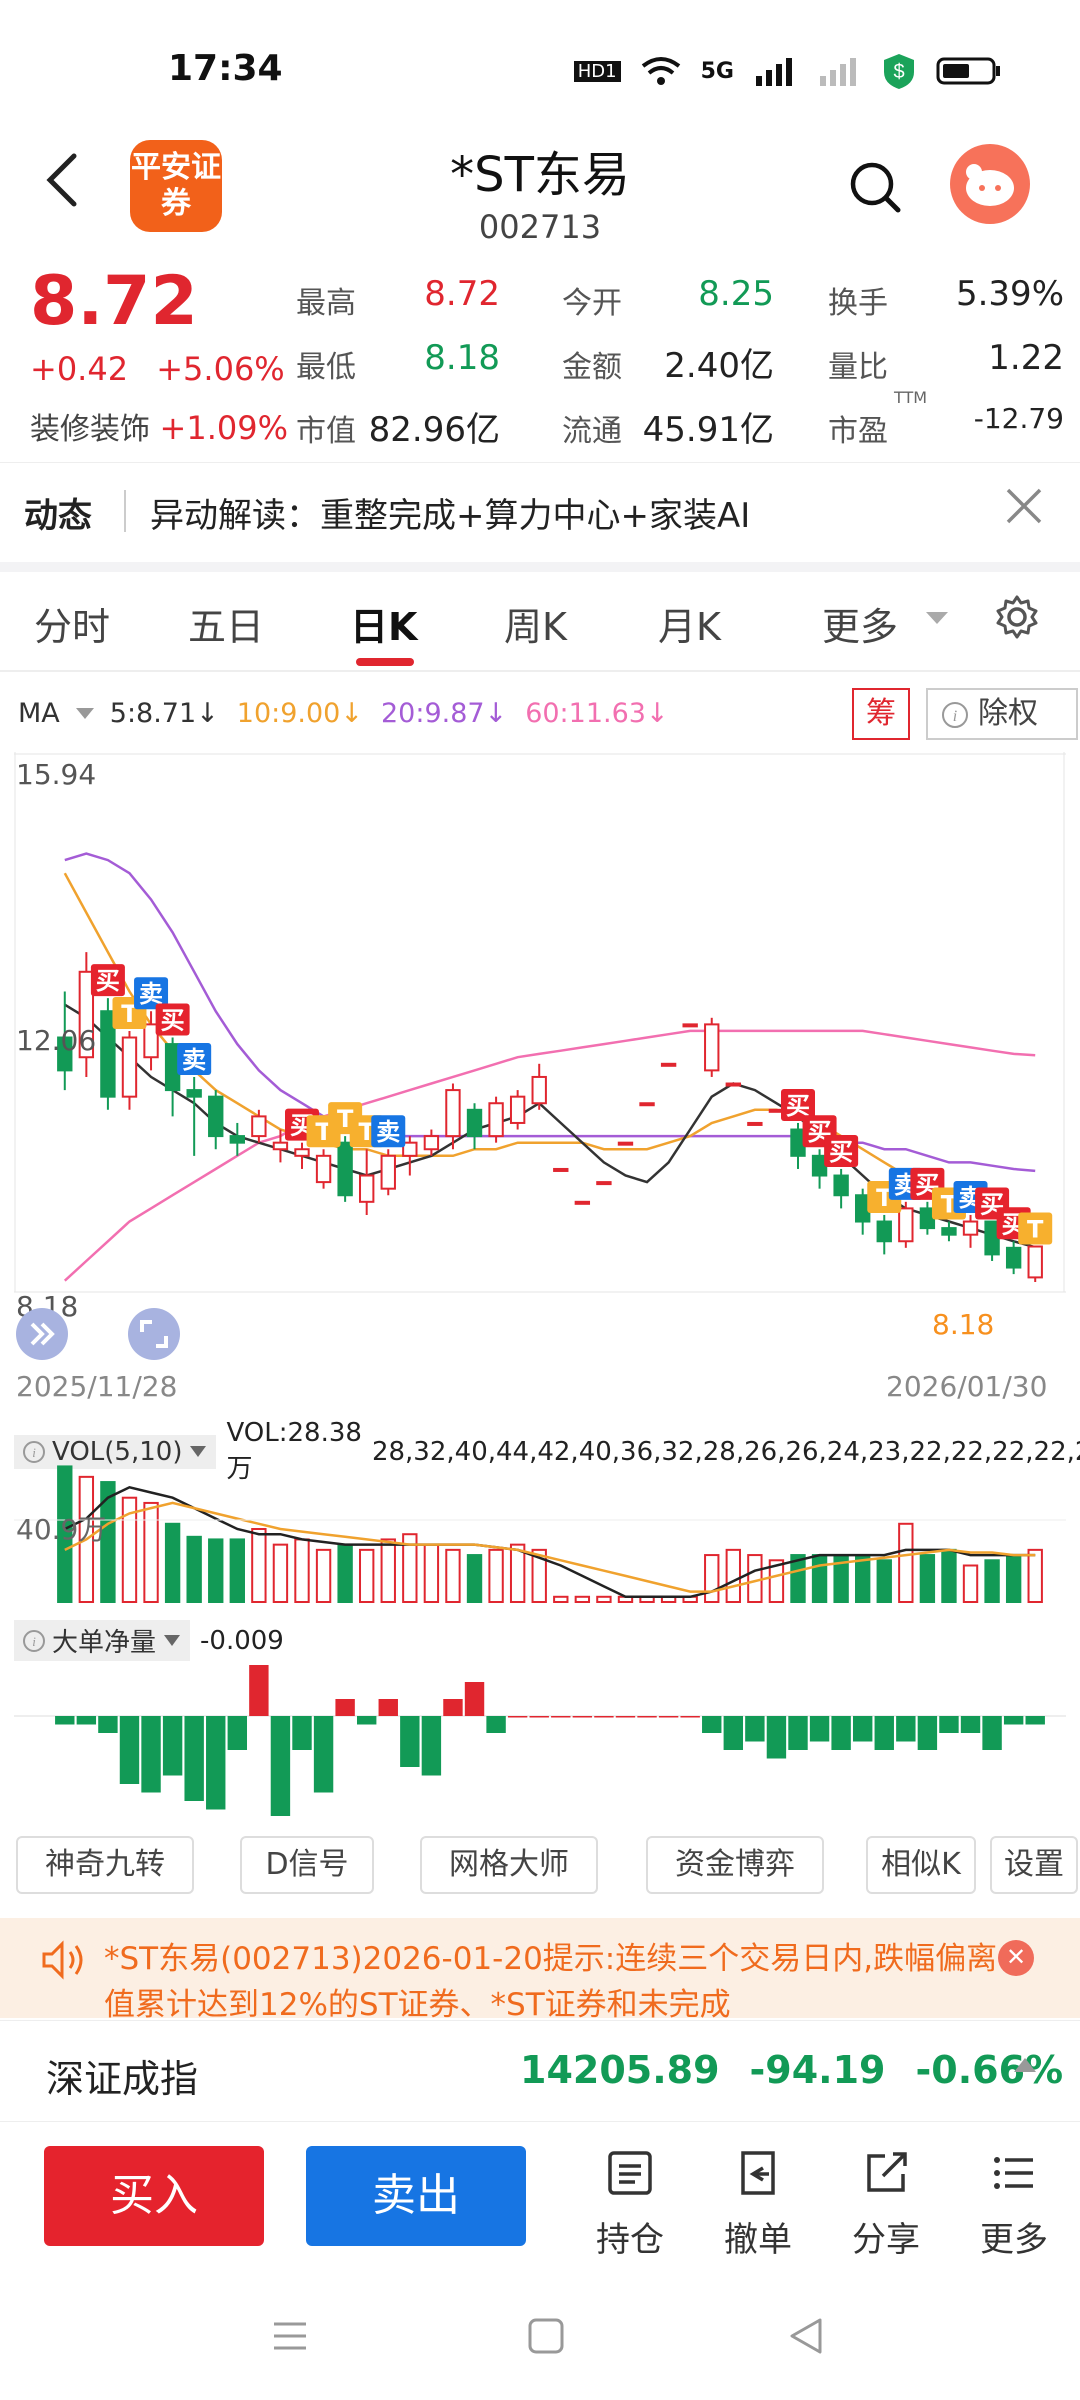 This screenshot has height=2400, width=1080. Describe the element at coordinates (540, 1736) in the screenshot. I see `big-order-chart` at that location.